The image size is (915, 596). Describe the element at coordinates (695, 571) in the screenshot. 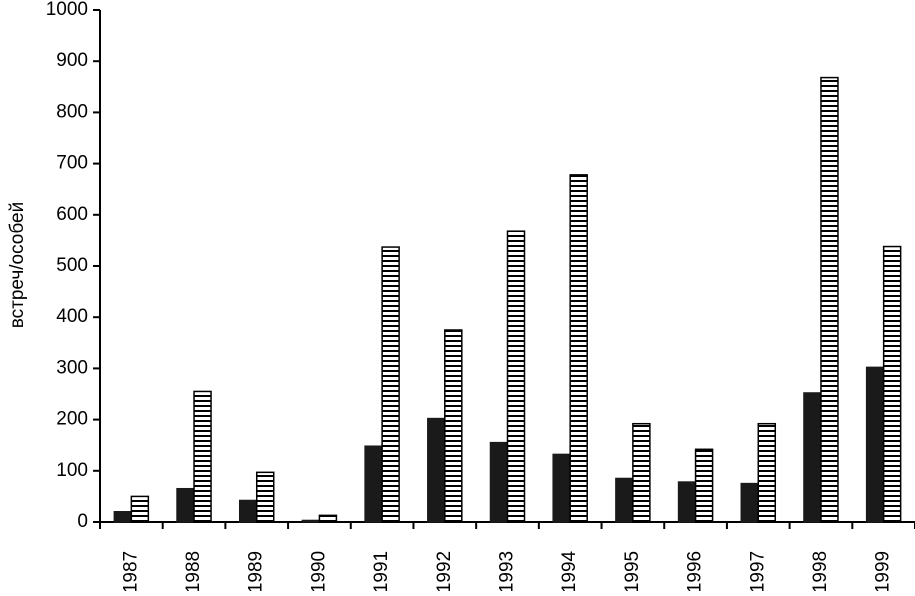

I see `x-tick-label: 1996` at that location.